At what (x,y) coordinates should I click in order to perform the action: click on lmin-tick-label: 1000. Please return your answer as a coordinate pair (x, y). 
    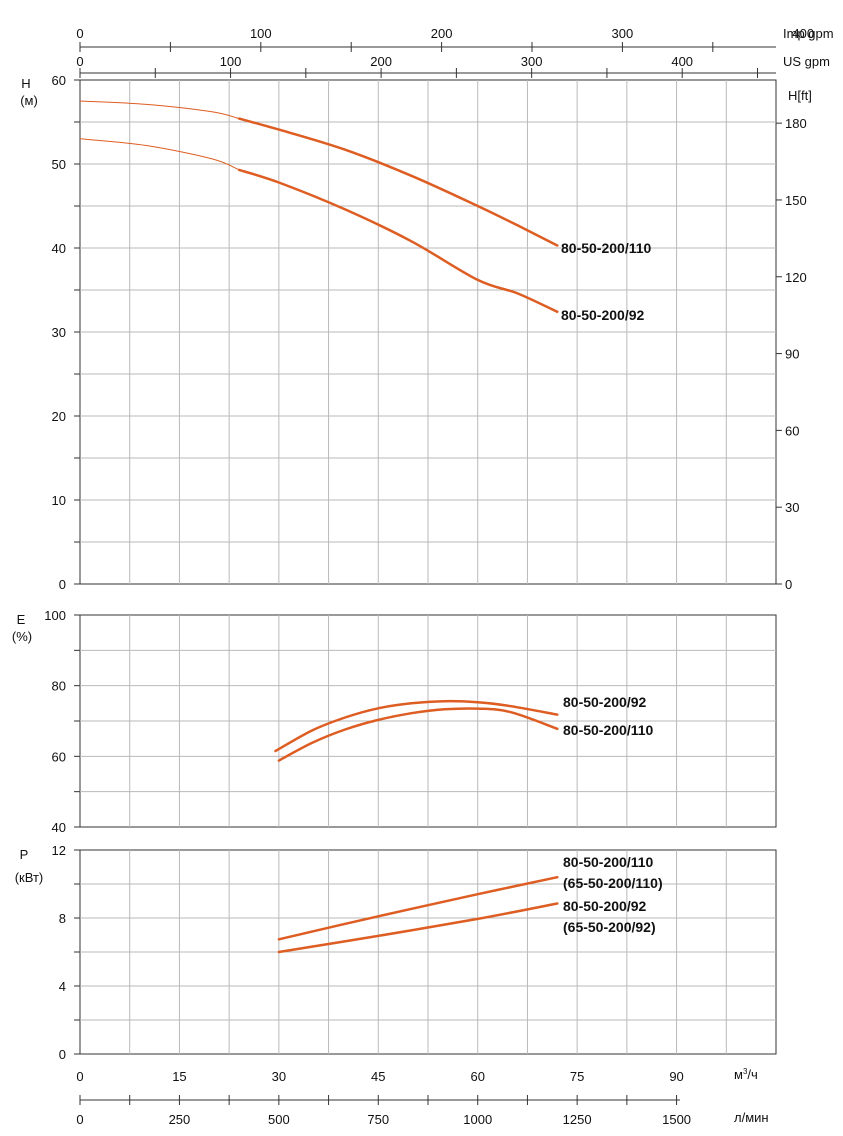
    Looking at the image, I should click on (477, 1119).